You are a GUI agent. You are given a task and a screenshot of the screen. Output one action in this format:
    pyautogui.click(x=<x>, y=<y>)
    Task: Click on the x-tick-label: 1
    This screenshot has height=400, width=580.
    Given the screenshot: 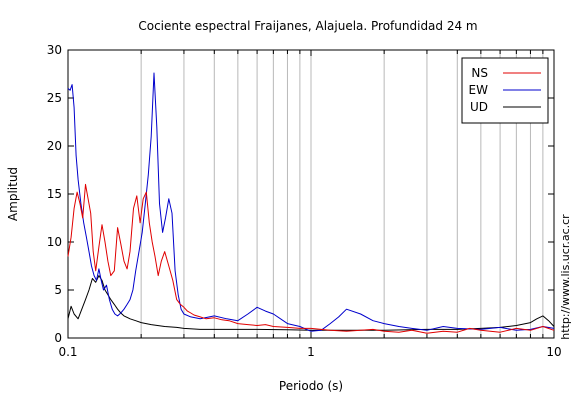 What is the action you would take?
    pyautogui.click(x=311, y=352)
    